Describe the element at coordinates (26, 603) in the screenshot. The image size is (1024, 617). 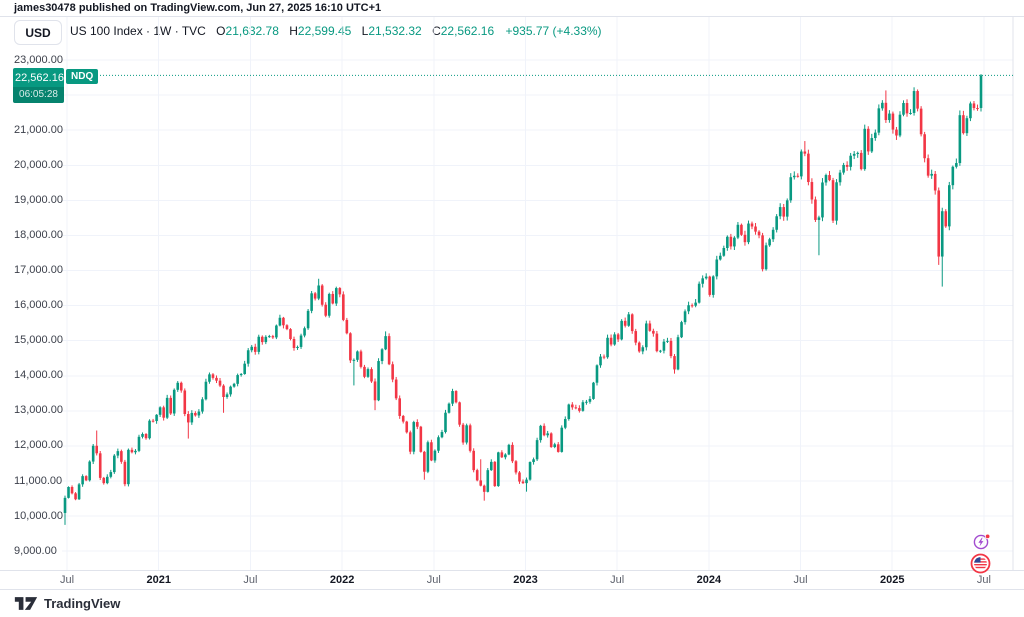
I see `tradingview-logo-icon` at that location.